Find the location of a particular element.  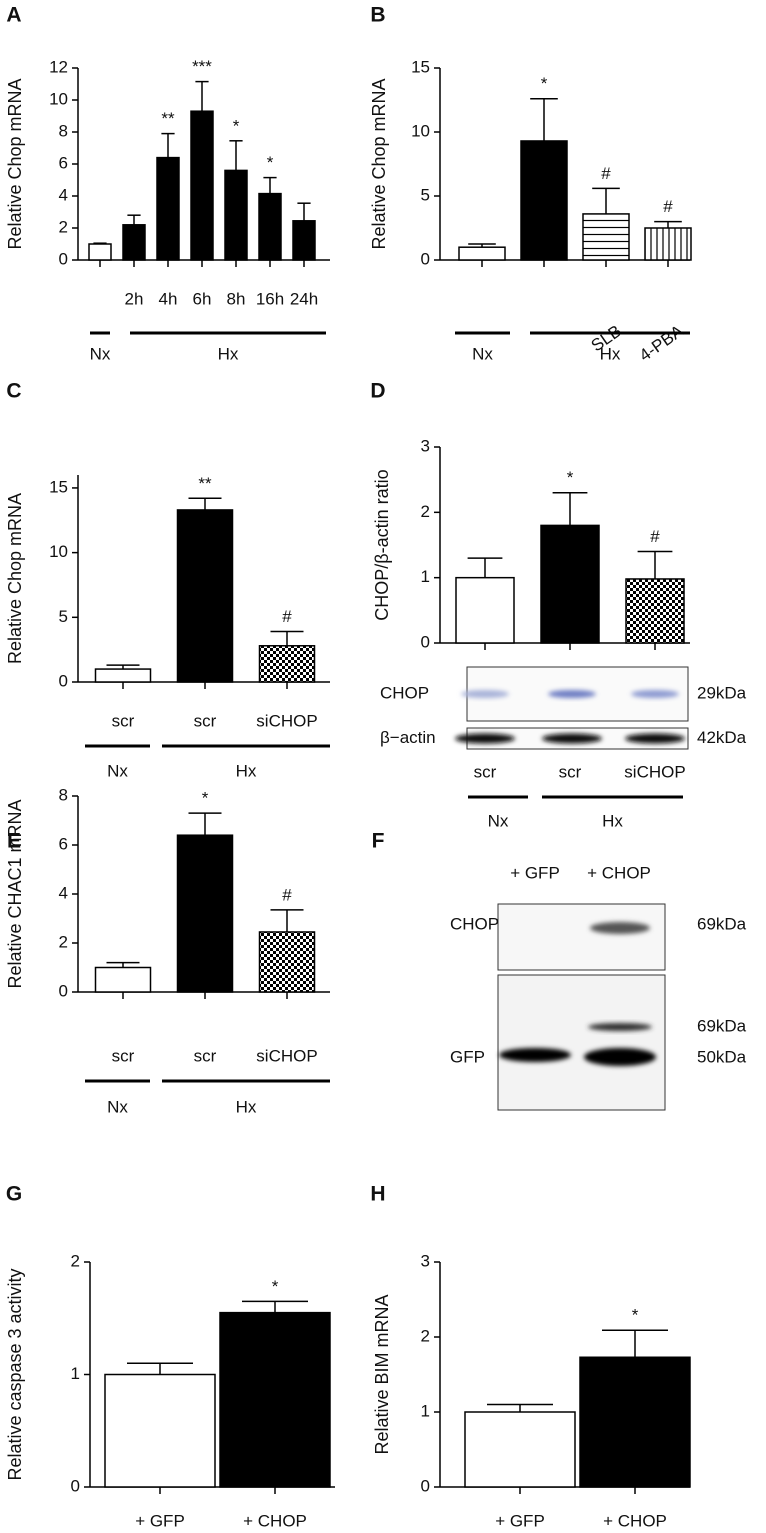

blot-box is located at coordinates (581, 1042).